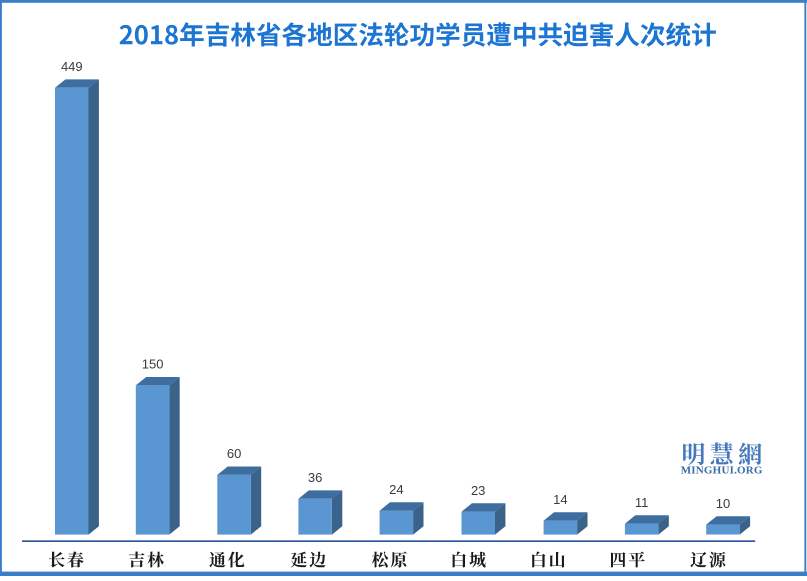  What do you see at coordinates (722, 471) in the screenshot?
I see `svg-text: MINGHUI.ORG` at bounding box center [722, 471].